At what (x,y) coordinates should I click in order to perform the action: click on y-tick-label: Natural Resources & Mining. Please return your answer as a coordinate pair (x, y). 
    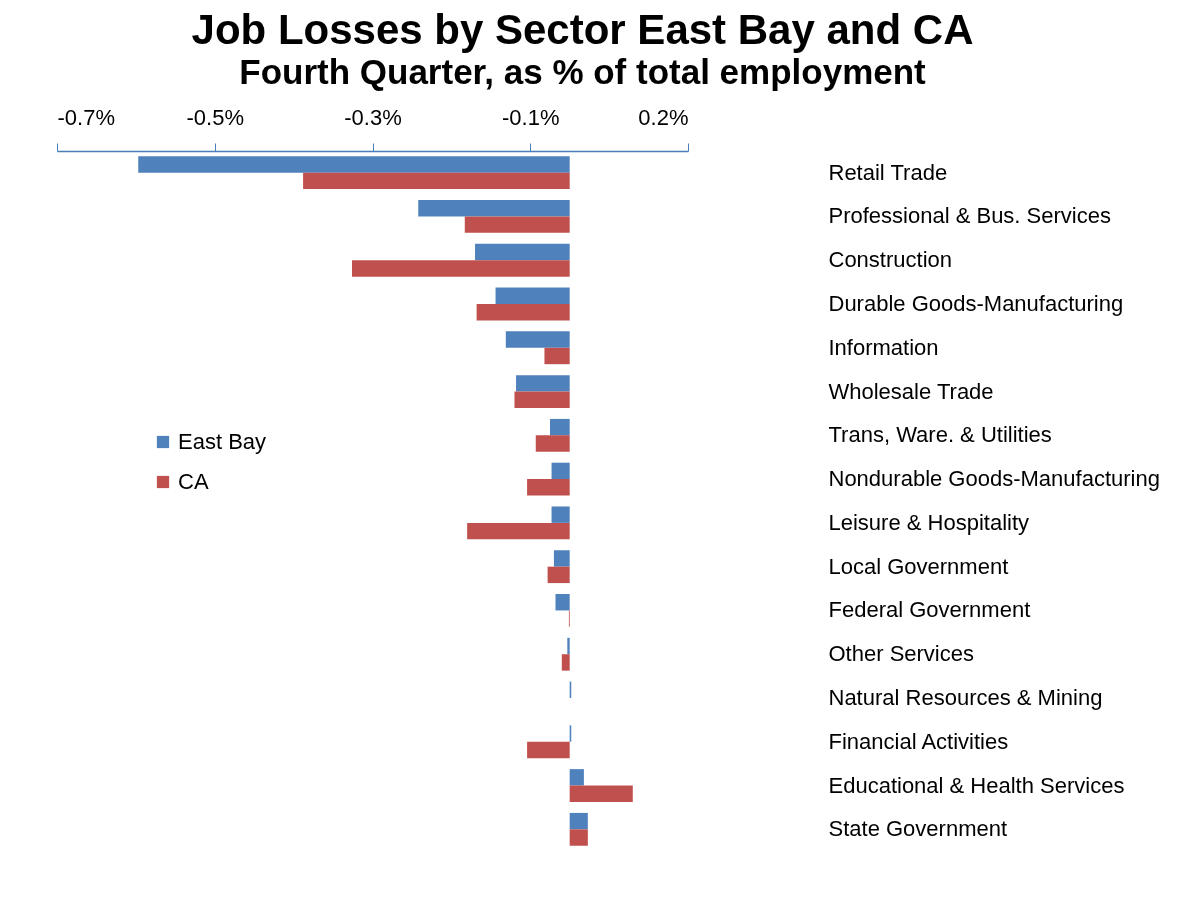
    Looking at the image, I should click on (965, 697).